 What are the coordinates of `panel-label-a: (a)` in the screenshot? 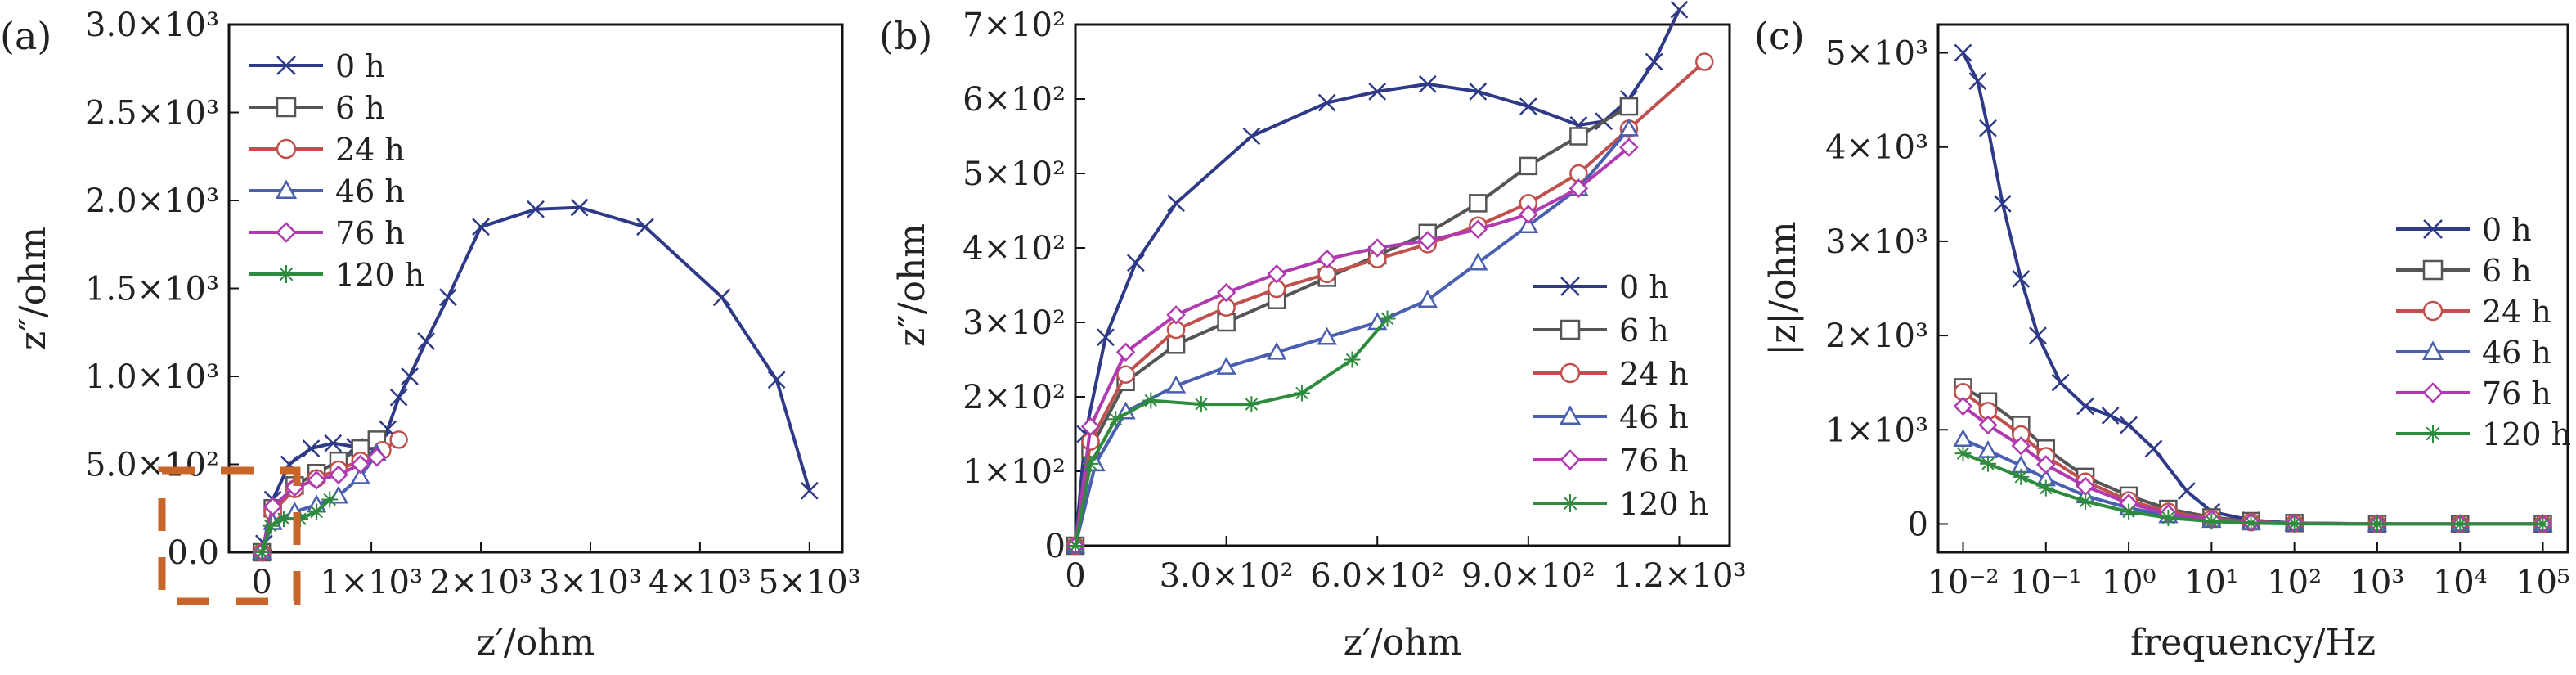 It's located at (26, 36).